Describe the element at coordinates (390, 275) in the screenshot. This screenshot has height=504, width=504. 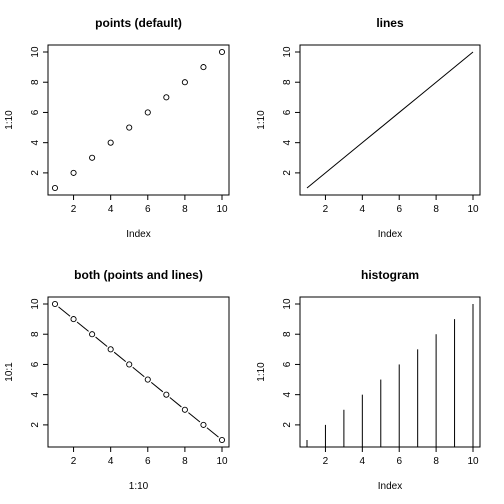
I see `chart-title: histogram` at that location.